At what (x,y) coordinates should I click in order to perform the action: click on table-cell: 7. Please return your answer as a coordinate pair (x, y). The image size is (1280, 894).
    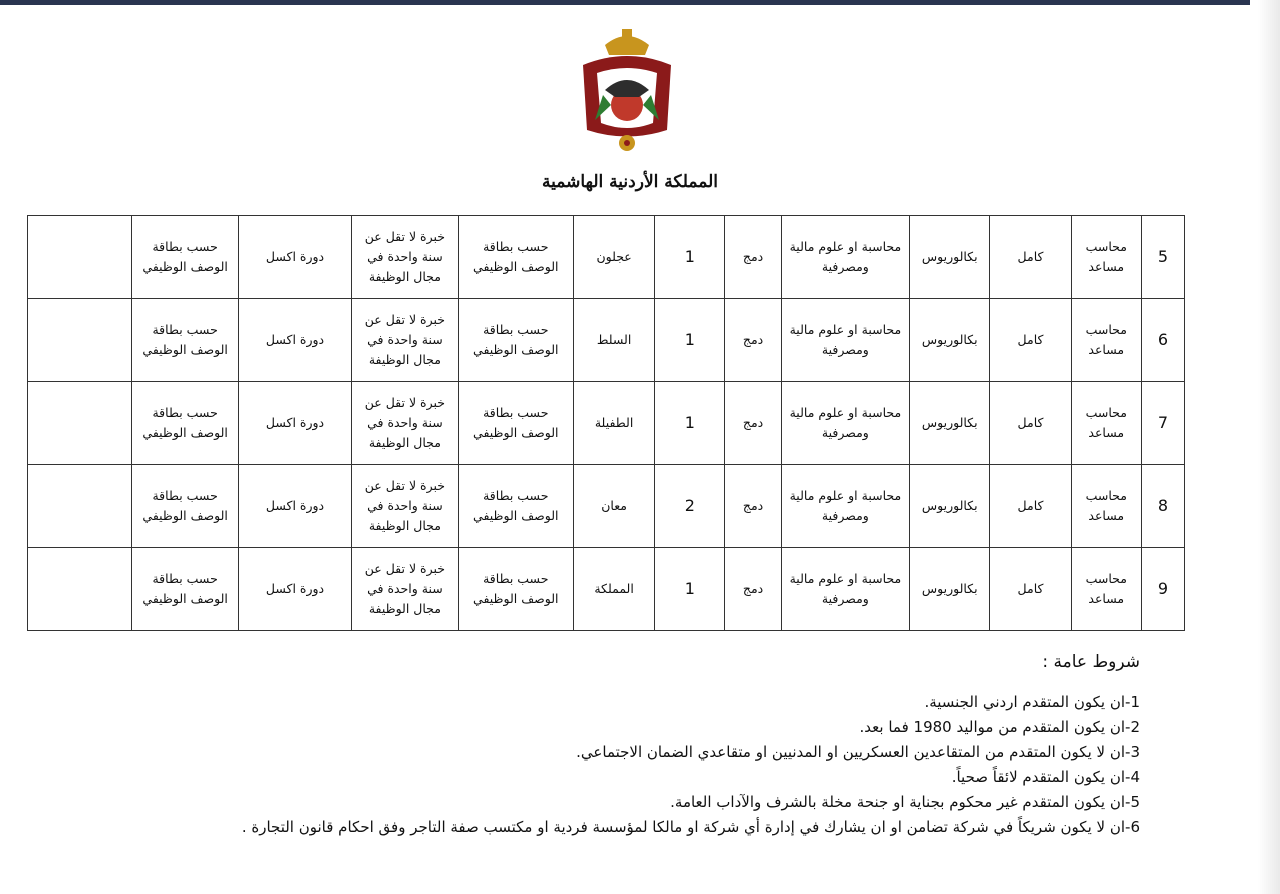
    Looking at the image, I should click on (1163, 423).